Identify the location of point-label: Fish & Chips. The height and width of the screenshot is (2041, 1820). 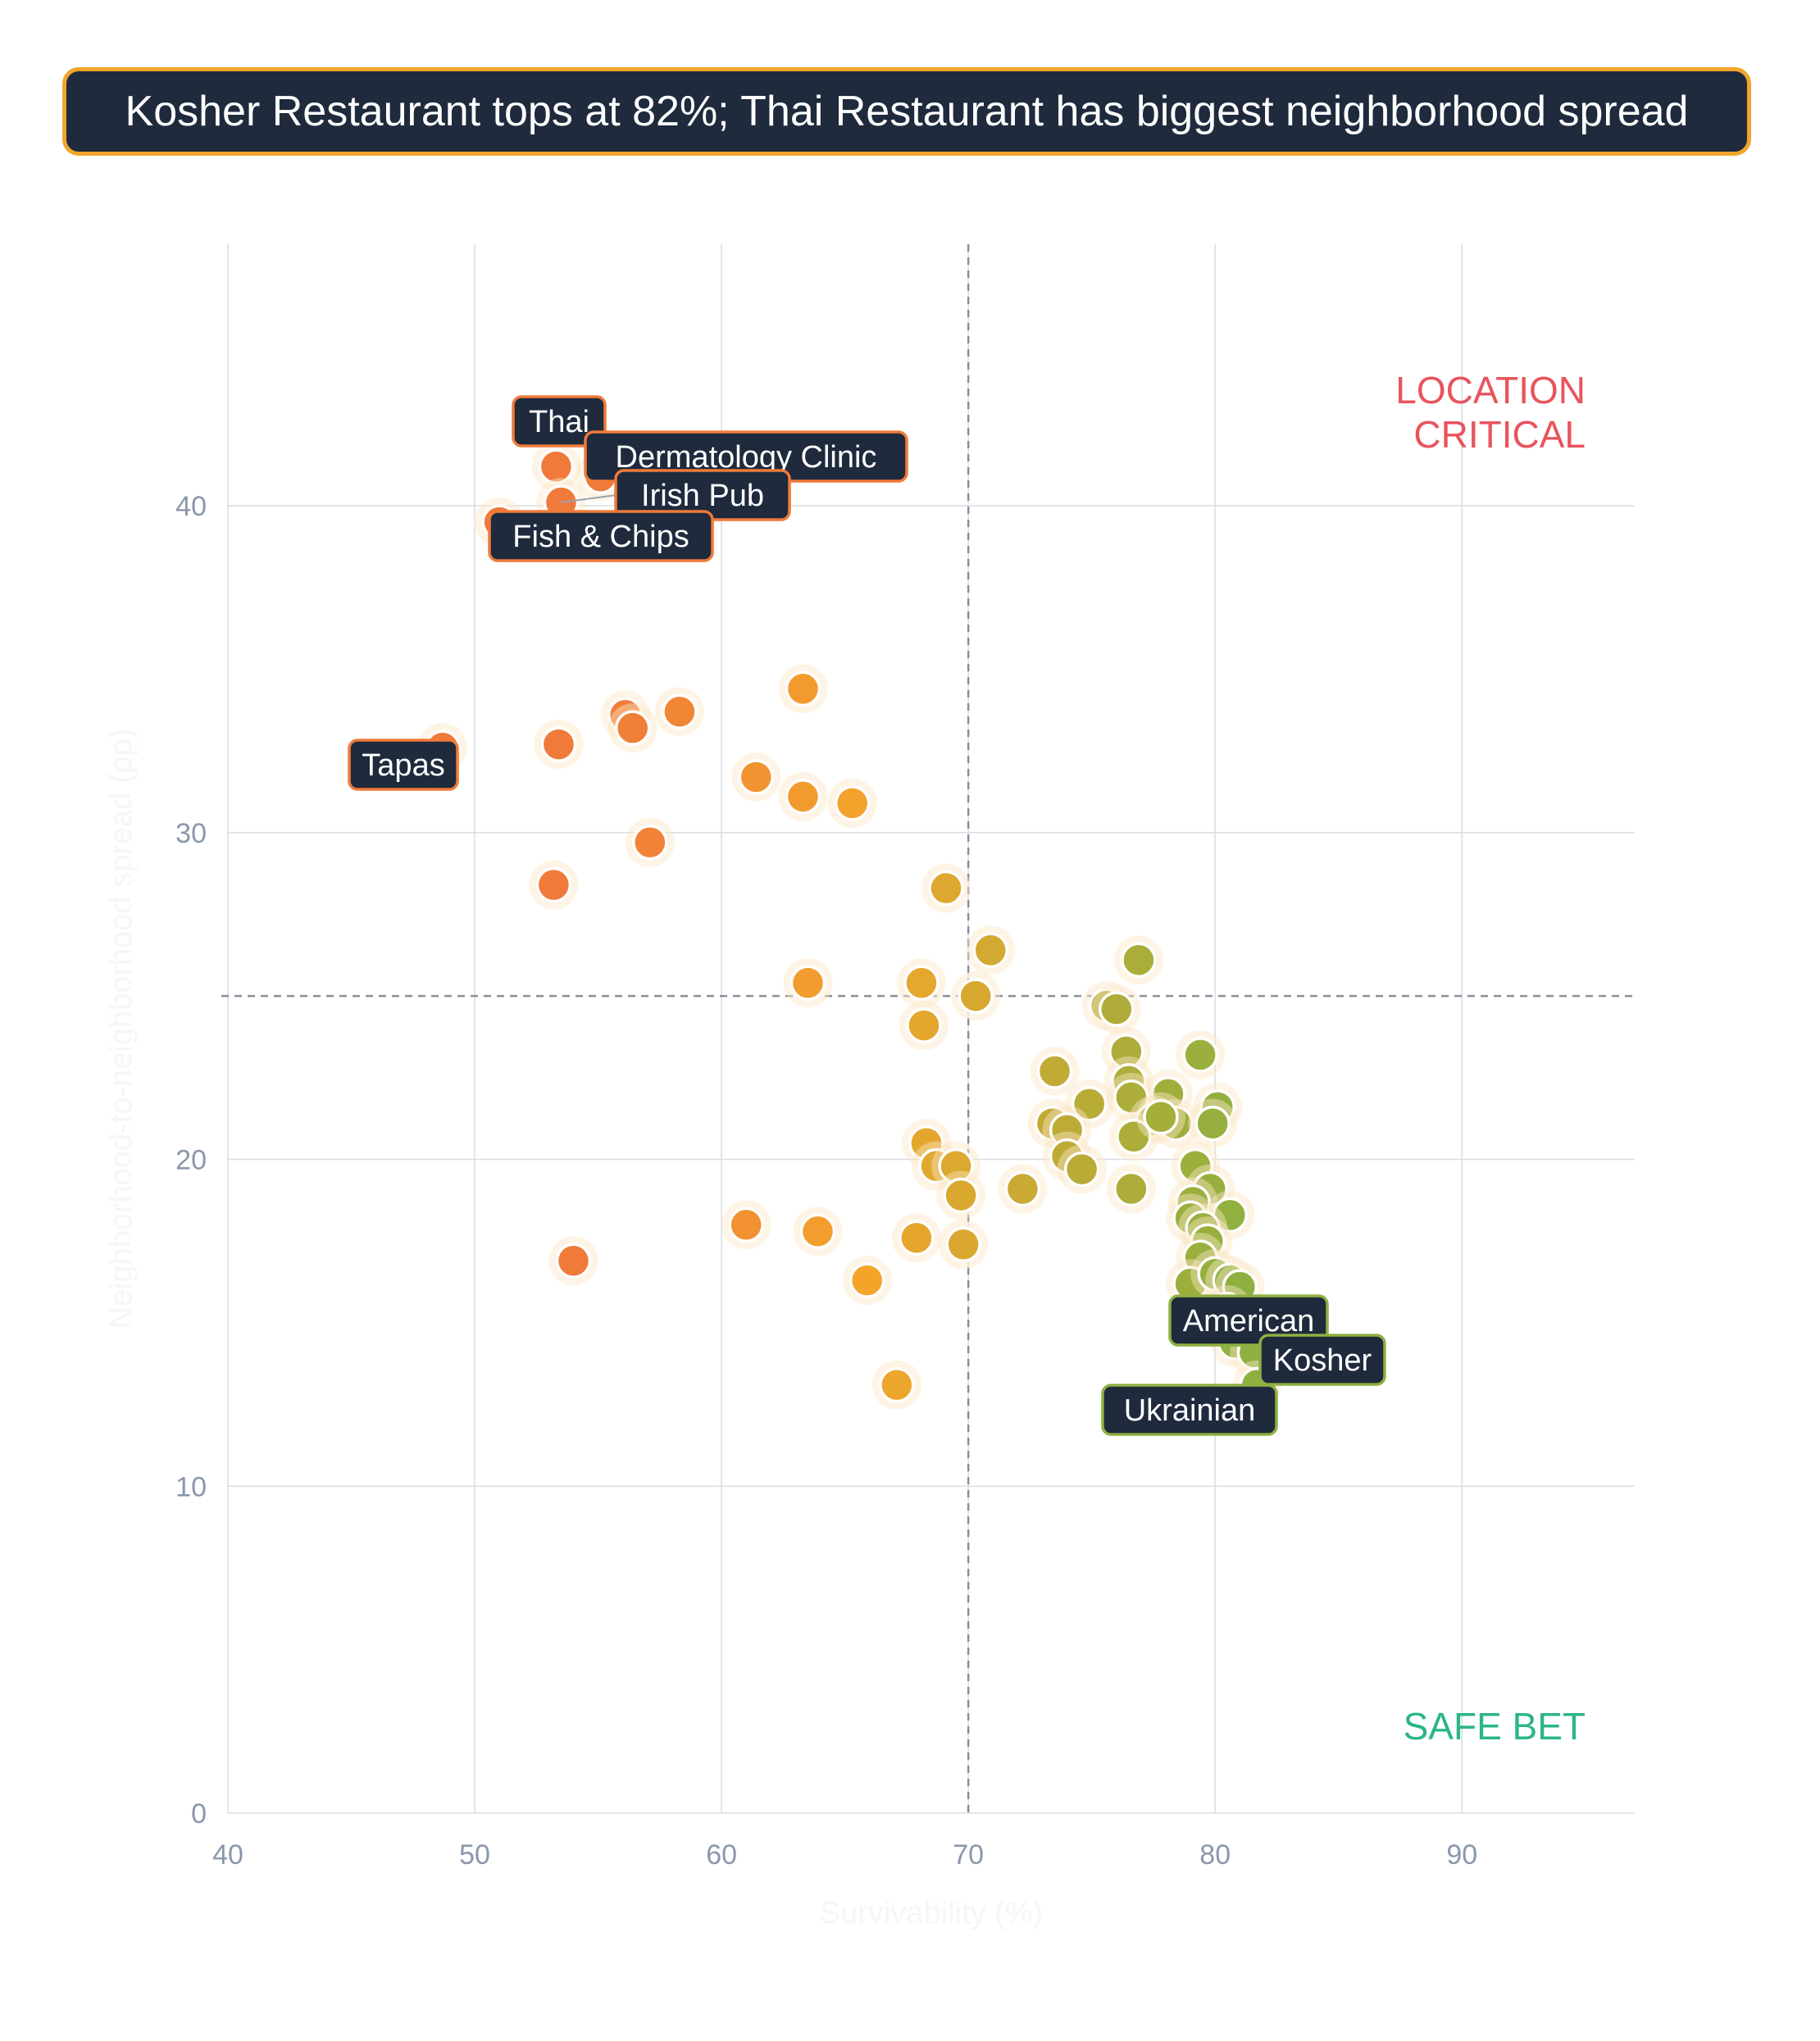
(601, 536).